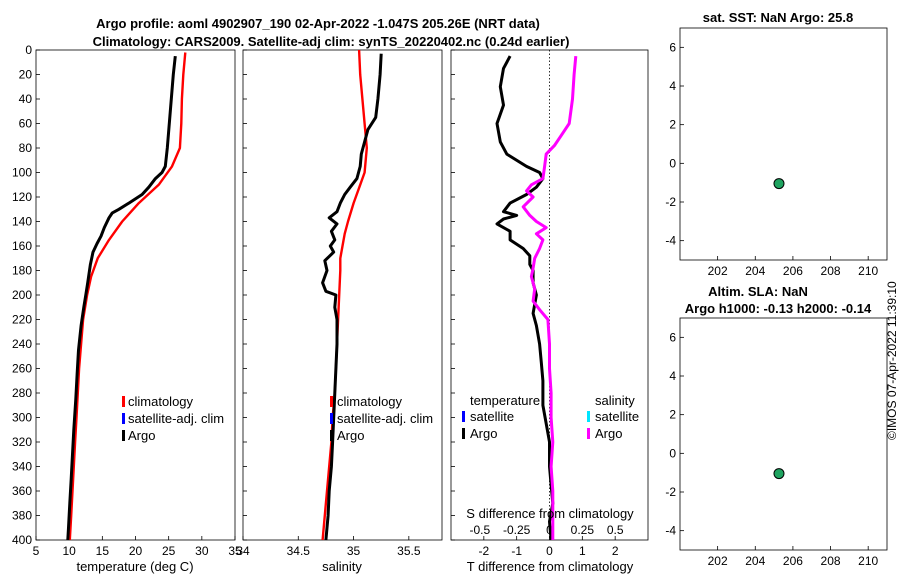  I want to click on y-tick-label: 240, so click(22, 344).